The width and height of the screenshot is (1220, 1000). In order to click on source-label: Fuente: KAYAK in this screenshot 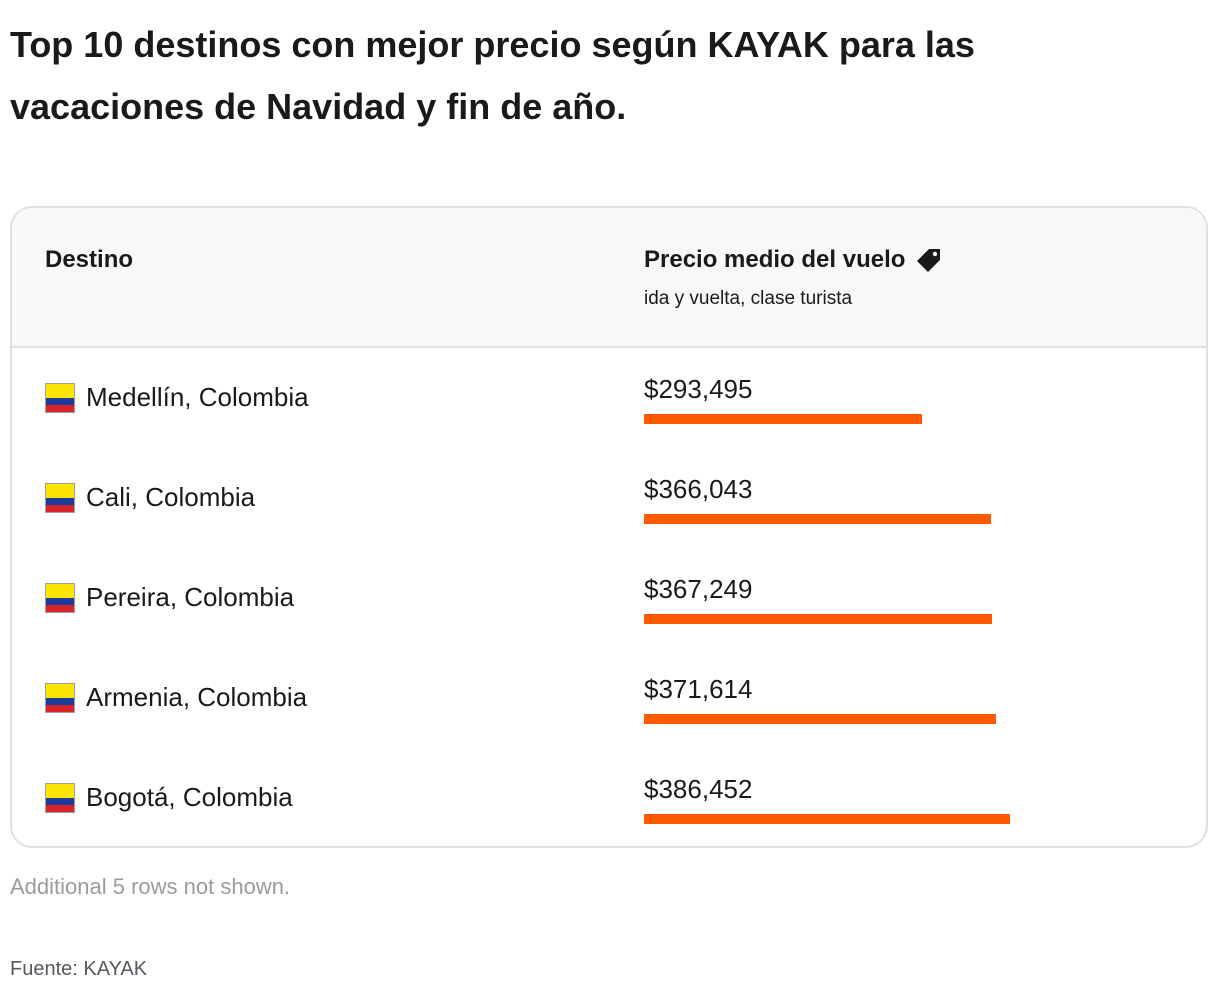, I will do `click(79, 969)`.